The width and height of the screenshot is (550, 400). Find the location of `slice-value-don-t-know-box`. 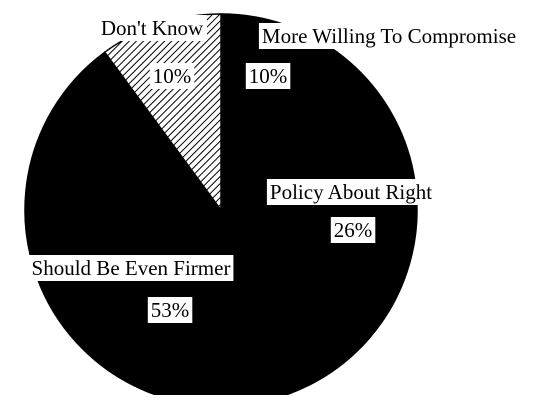

slice-value-don-t-know-box is located at coordinates (172, 76).